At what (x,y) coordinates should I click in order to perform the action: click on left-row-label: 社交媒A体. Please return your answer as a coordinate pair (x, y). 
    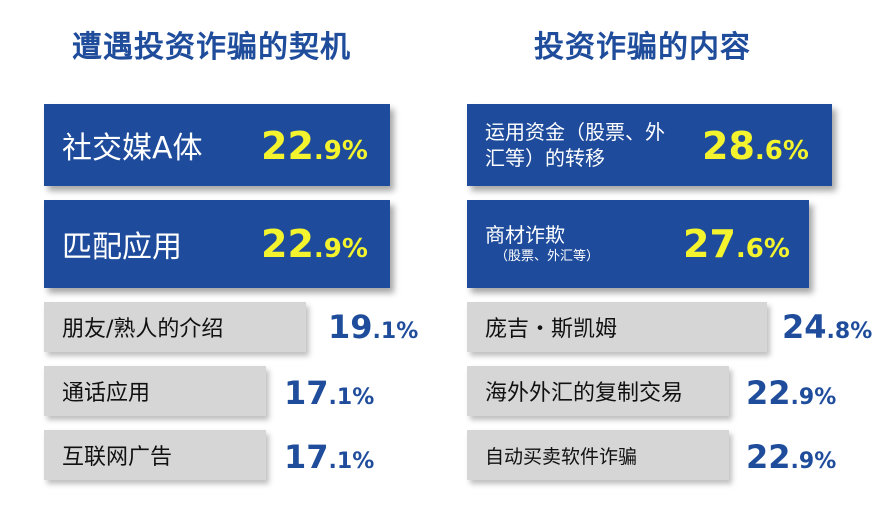
    Looking at the image, I should click on (132, 148).